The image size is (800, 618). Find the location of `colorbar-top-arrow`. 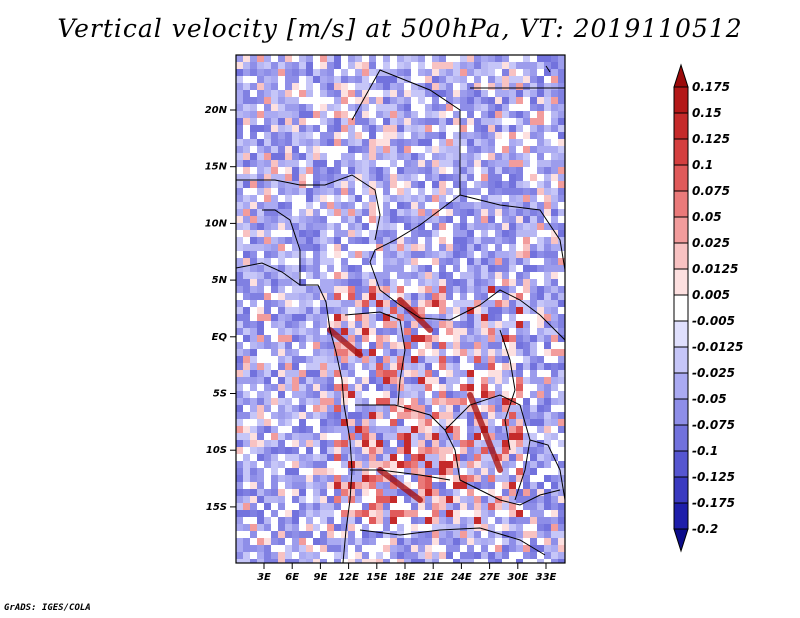

colorbar-top-arrow is located at coordinates (681, 75).